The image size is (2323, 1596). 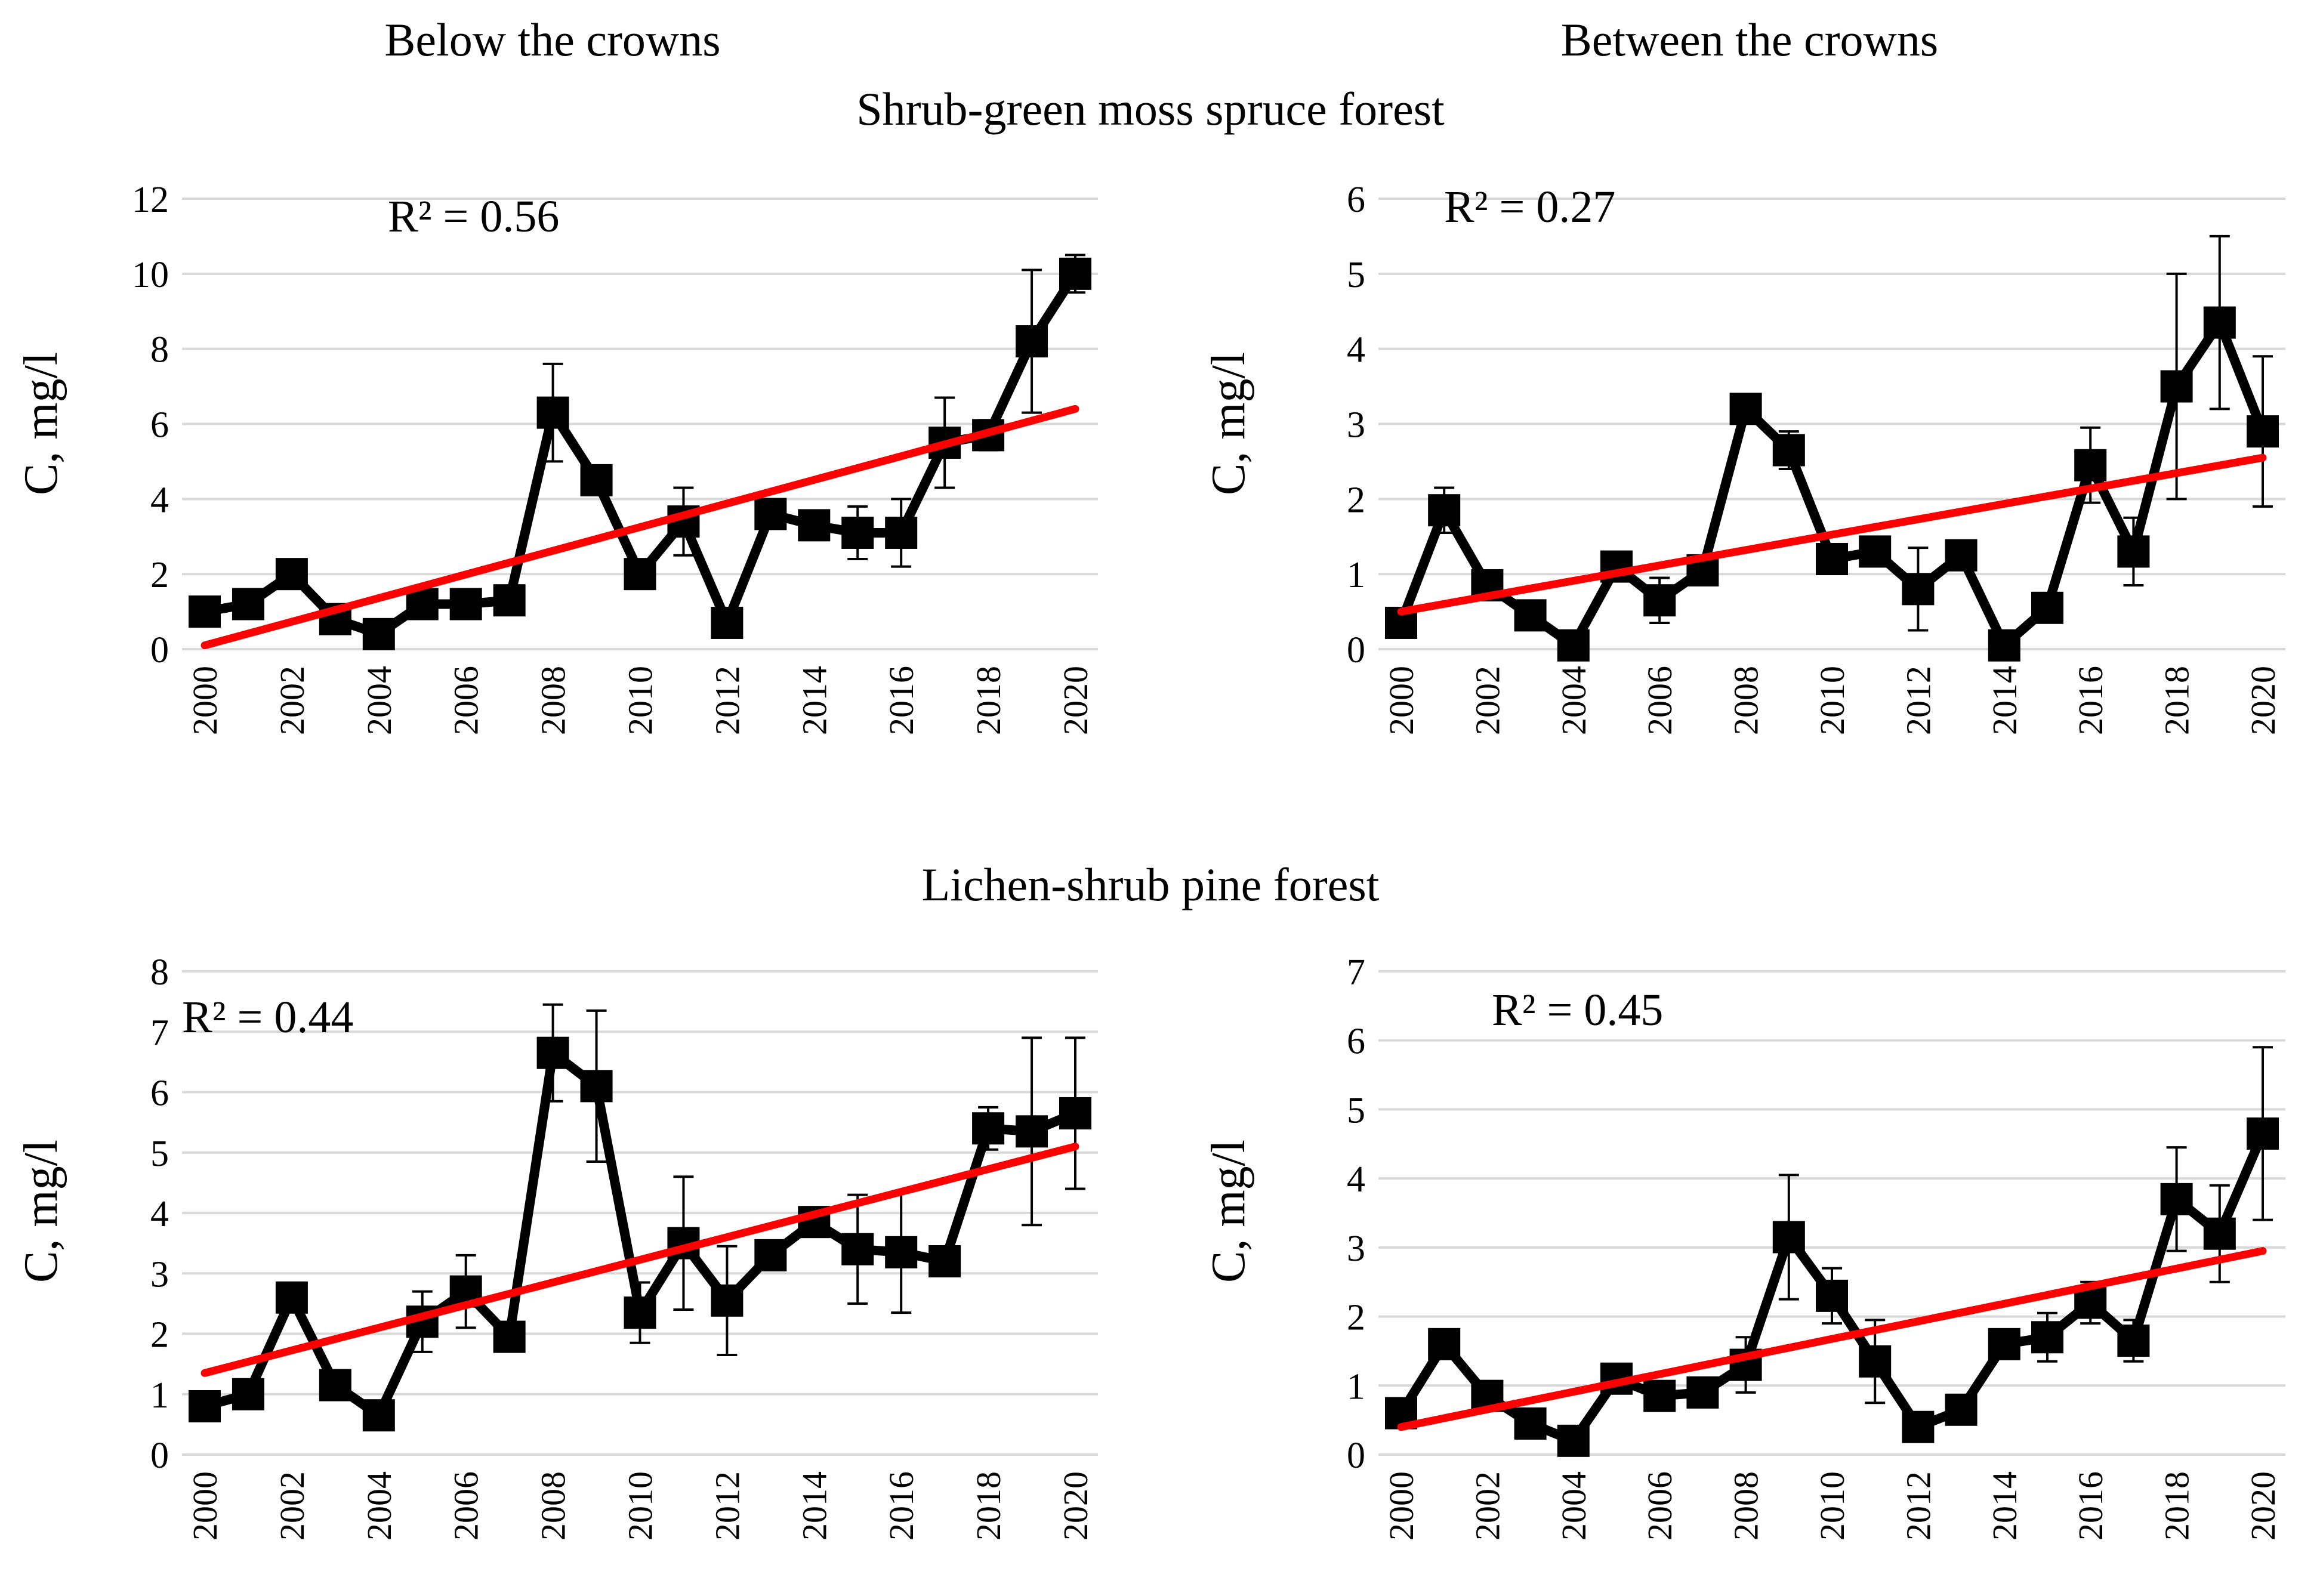 I want to click on row-heading-top: Shrub-green moss spruce forest, so click(x=1150, y=109).